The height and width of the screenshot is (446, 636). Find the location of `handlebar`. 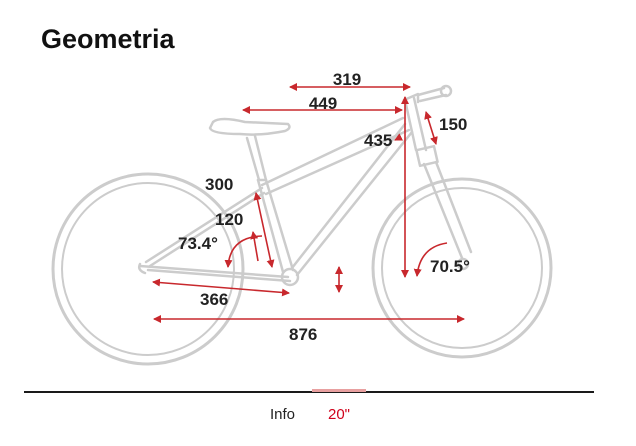

handlebar is located at coordinates (432, 94).